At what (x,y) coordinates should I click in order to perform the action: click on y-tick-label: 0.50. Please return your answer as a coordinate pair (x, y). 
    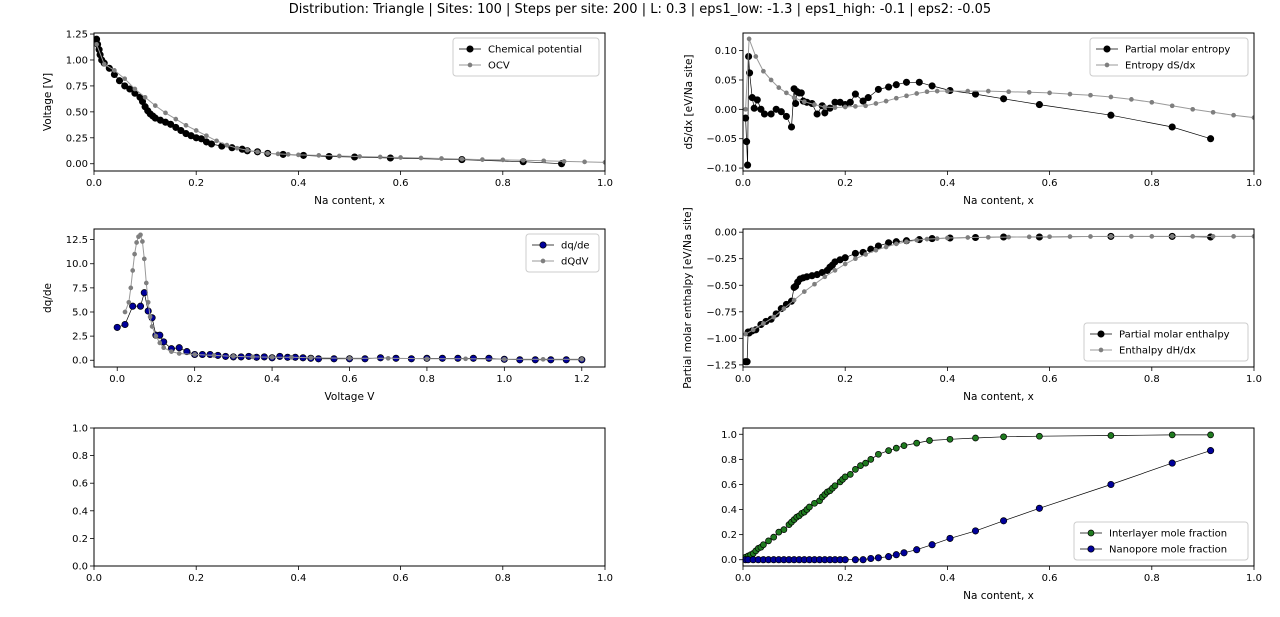
    Looking at the image, I should click on (77, 112).